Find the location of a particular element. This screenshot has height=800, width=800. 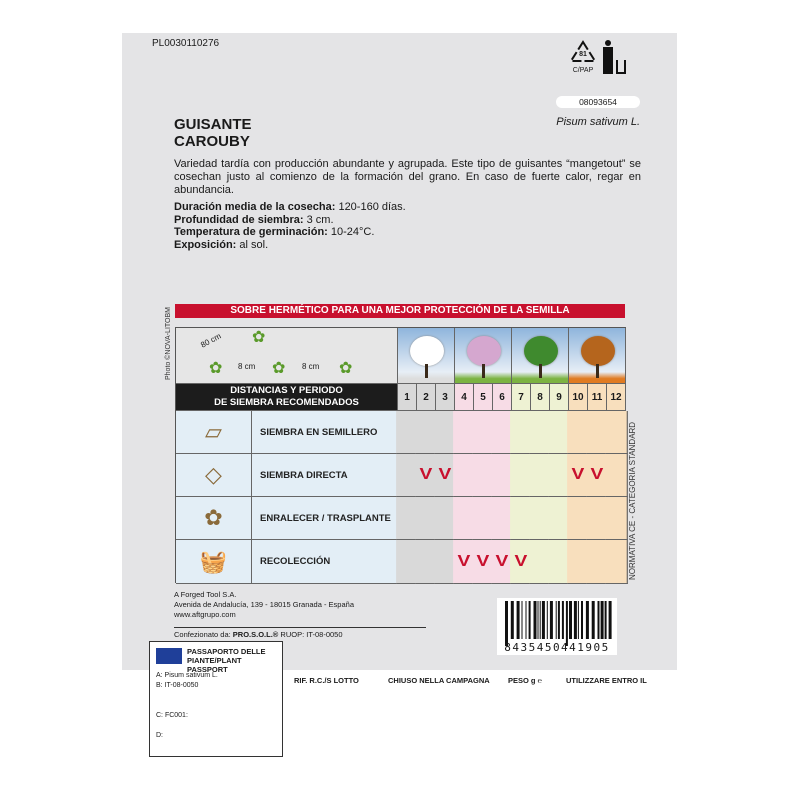

month-header: 9 is located at coordinates (559, 397).